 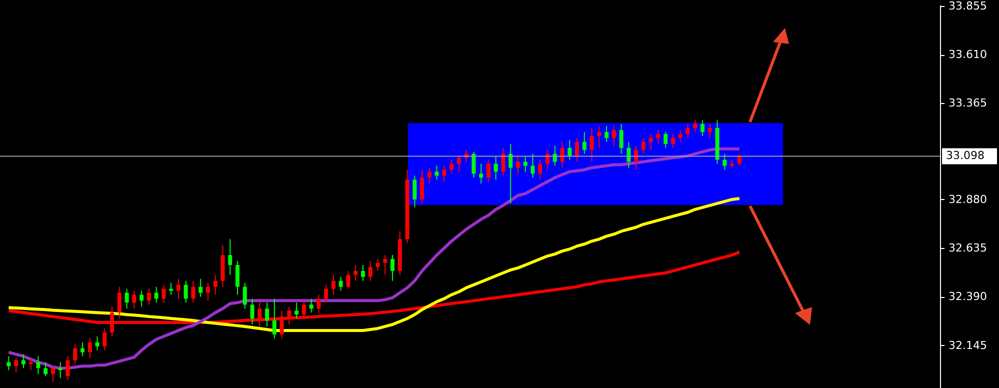 I want to click on ref-line-label: 33.098, so click(x=965, y=155).